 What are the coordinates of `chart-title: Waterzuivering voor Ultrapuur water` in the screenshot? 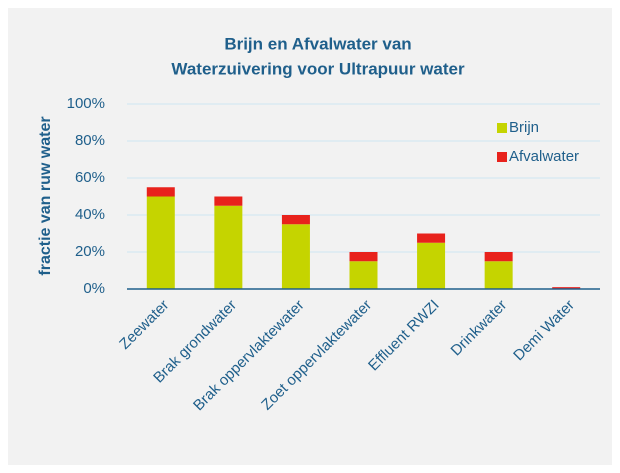 It's located at (318, 68).